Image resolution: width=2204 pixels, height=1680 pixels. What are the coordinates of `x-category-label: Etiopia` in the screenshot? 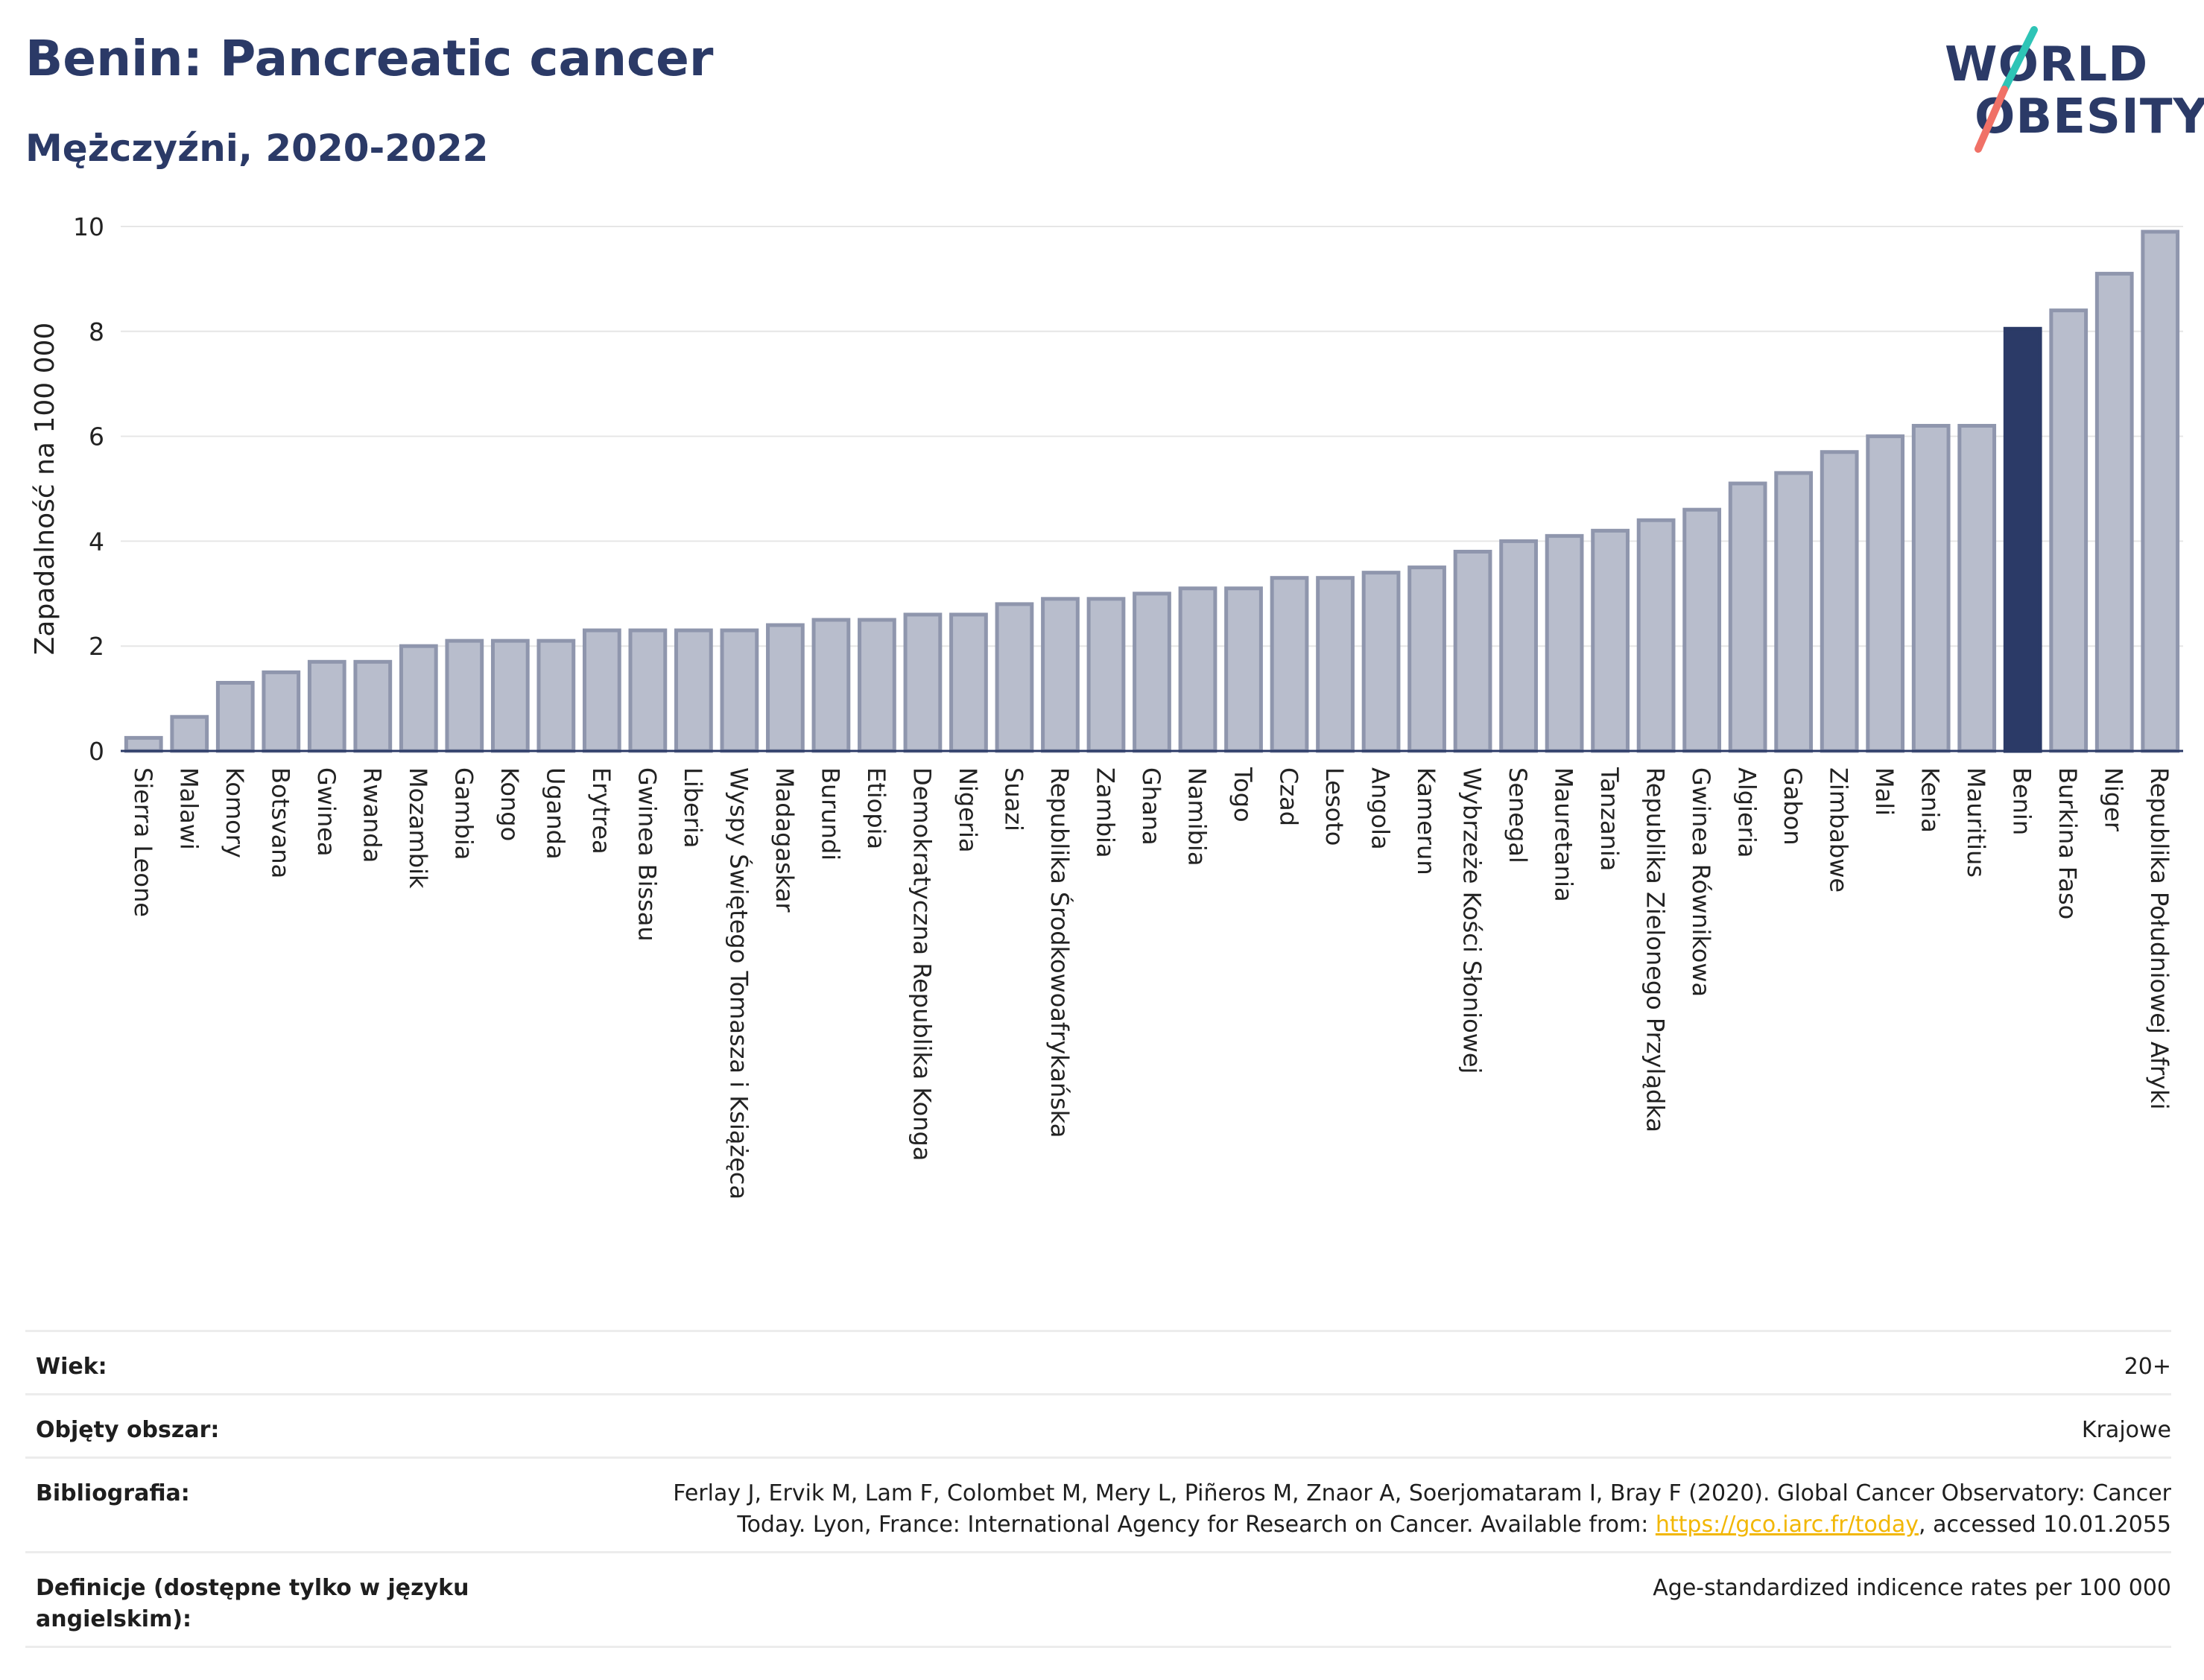 It's located at (876, 808).